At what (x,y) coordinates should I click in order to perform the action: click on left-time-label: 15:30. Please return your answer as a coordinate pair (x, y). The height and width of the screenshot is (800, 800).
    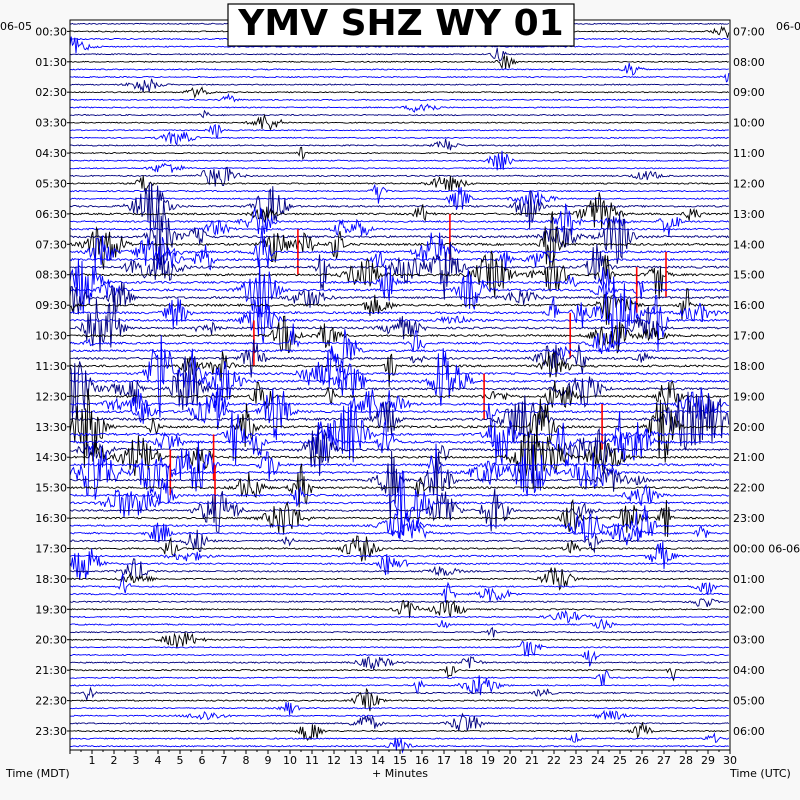
    Looking at the image, I should click on (51, 488).